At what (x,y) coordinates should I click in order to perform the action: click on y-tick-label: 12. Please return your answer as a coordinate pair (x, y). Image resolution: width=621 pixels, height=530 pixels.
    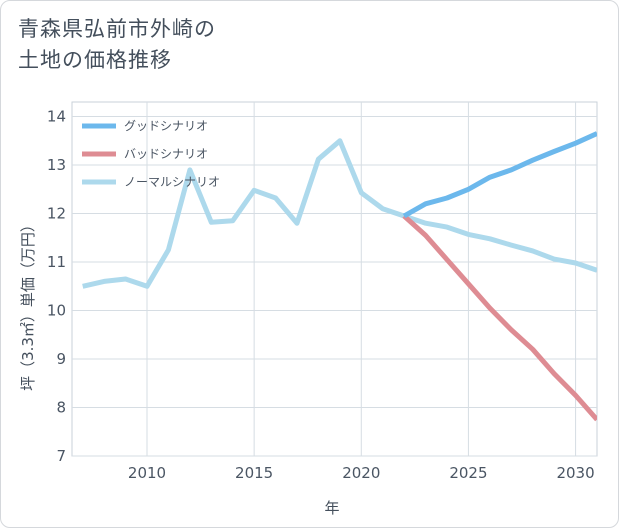
    Looking at the image, I should click on (56, 214).